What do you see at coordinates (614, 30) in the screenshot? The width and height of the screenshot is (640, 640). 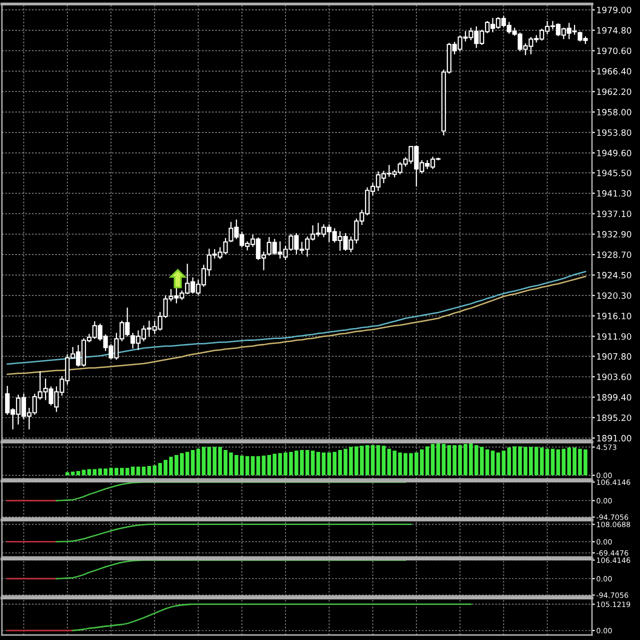 I see `y-tick-label: 1974.80` at bounding box center [614, 30].